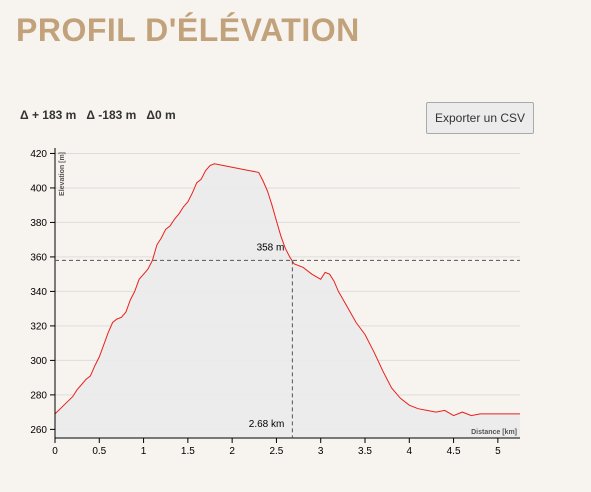  I want to click on x-tick-label: 2, so click(232, 451).